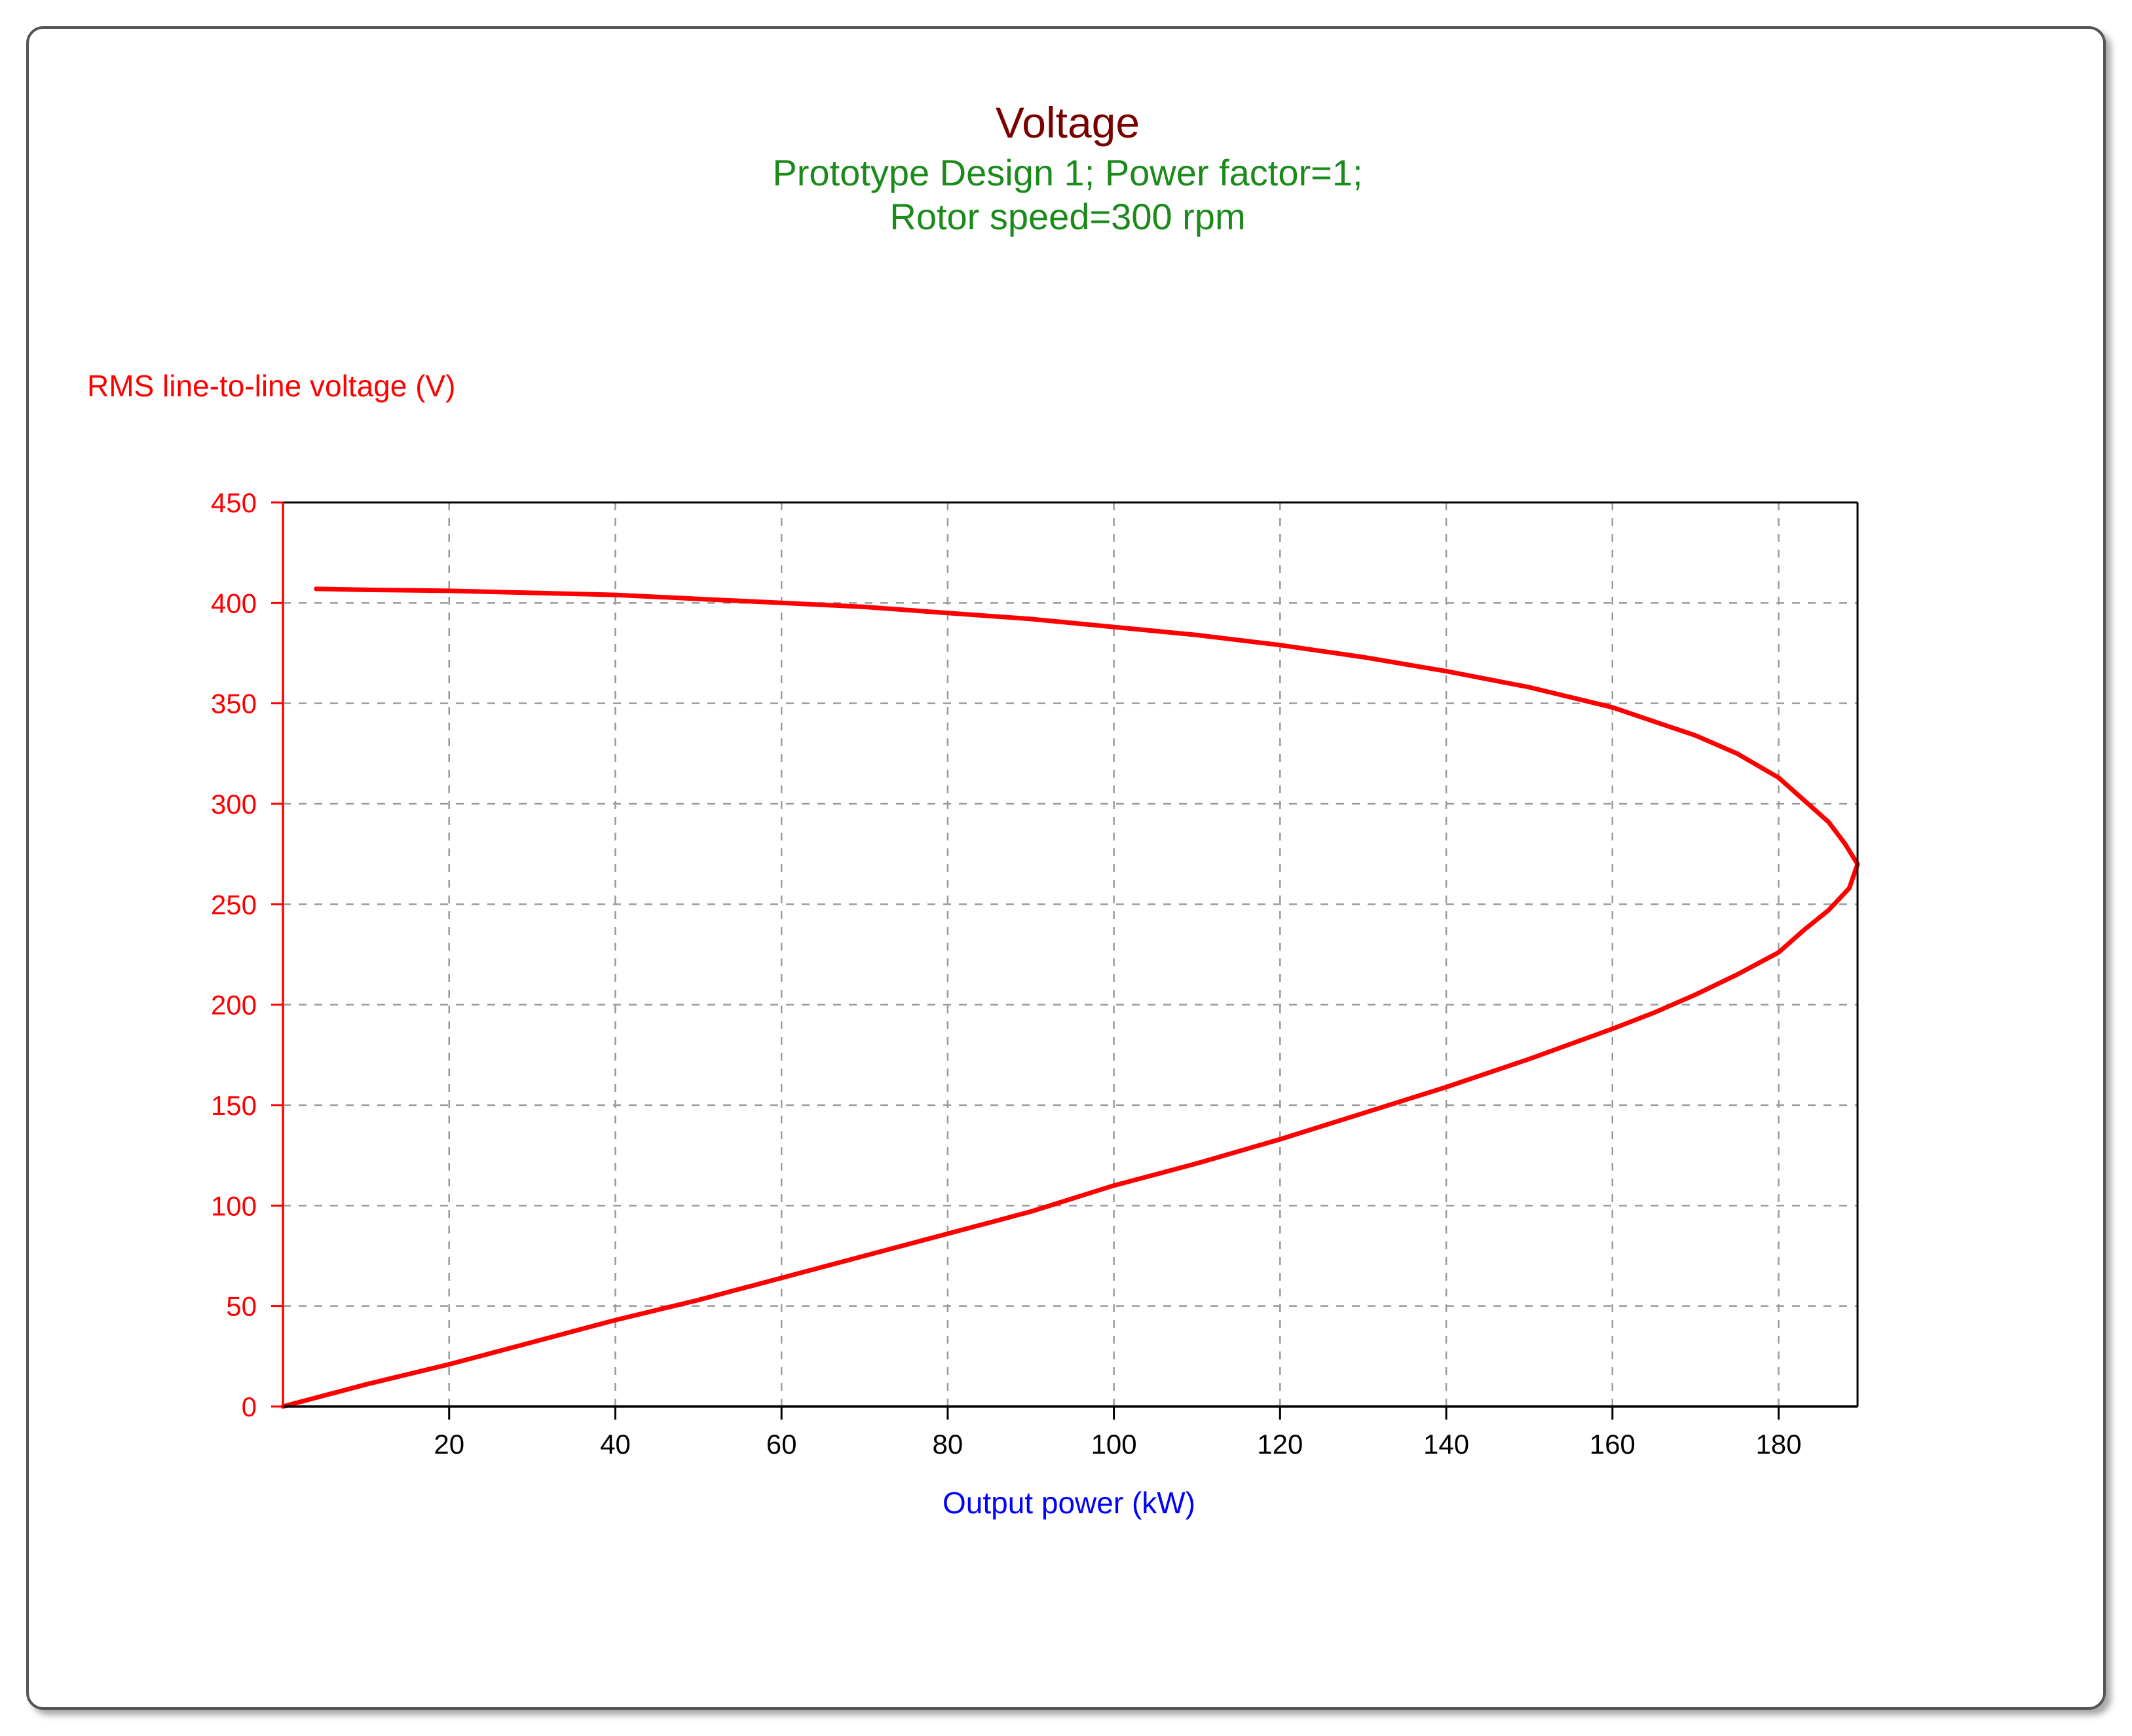  I want to click on chart-subtitle-line-2: Rotor speed=300 rpm, so click(1067, 216).